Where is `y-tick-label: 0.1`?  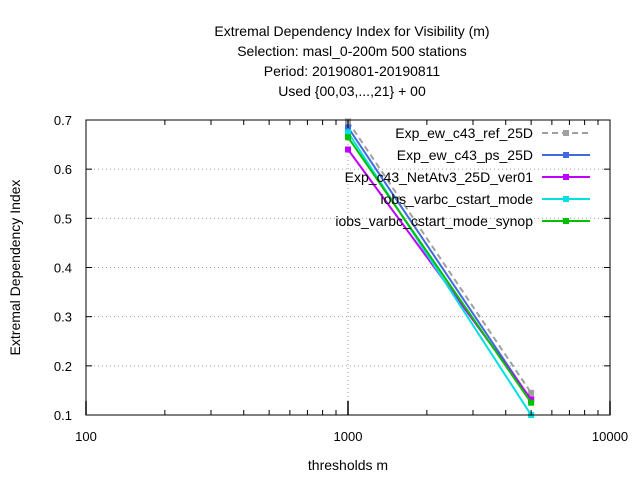
y-tick-label: 0.1 is located at coordinates (63, 415).